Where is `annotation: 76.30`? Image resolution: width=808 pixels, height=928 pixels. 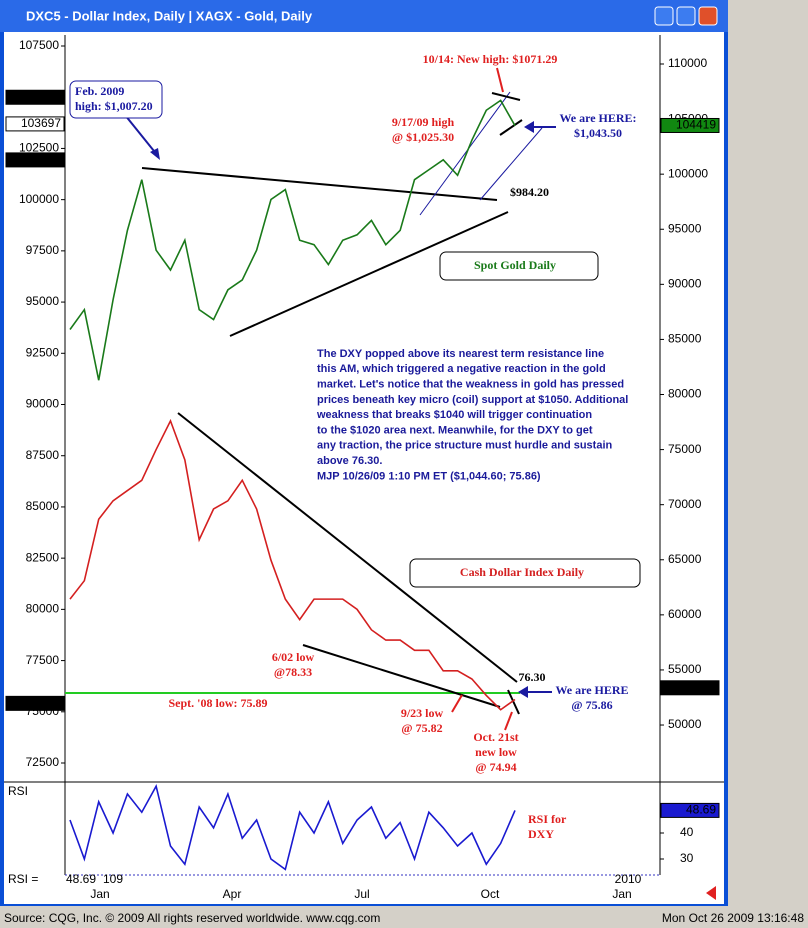 annotation: 76.30 is located at coordinates (532, 677).